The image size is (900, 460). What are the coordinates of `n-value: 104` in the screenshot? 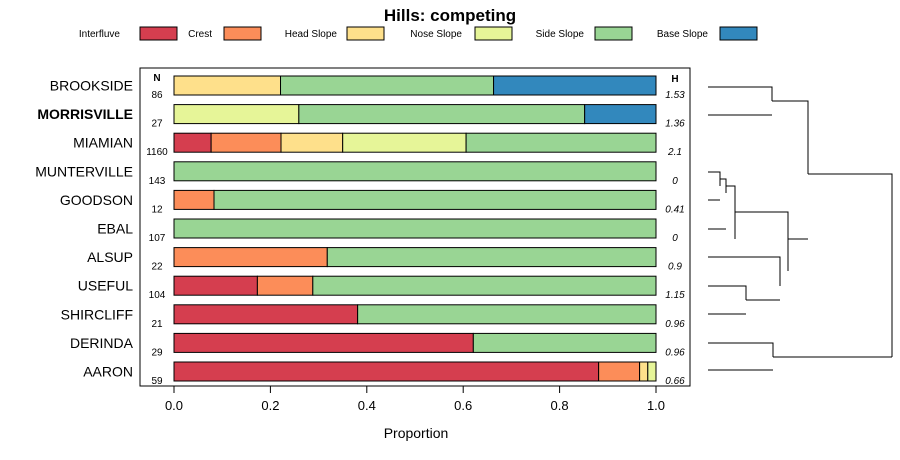 It's located at (157, 295).